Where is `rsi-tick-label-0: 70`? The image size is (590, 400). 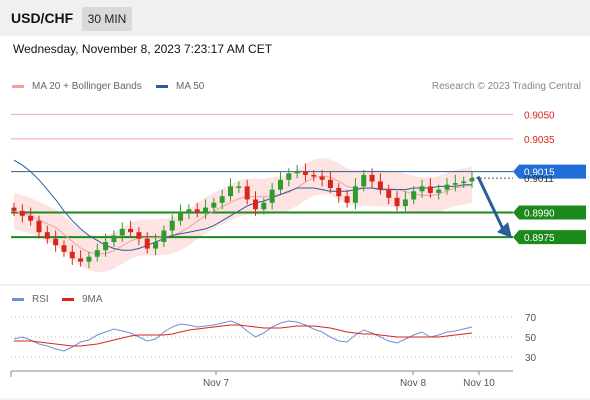
rsi-tick-label-0: 70 is located at coordinates (531, 318).